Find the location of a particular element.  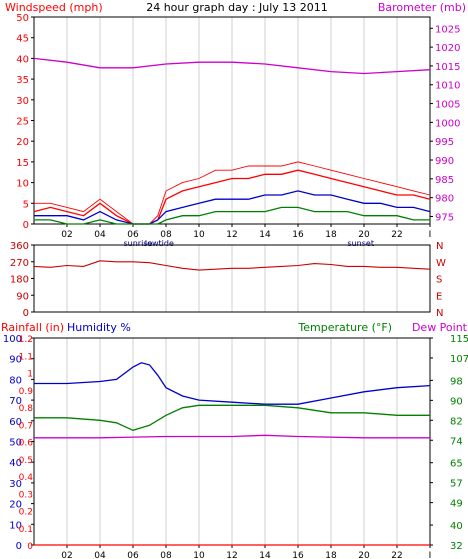

humidity-ytick-label: 80 is located at coordinates (15, 380).